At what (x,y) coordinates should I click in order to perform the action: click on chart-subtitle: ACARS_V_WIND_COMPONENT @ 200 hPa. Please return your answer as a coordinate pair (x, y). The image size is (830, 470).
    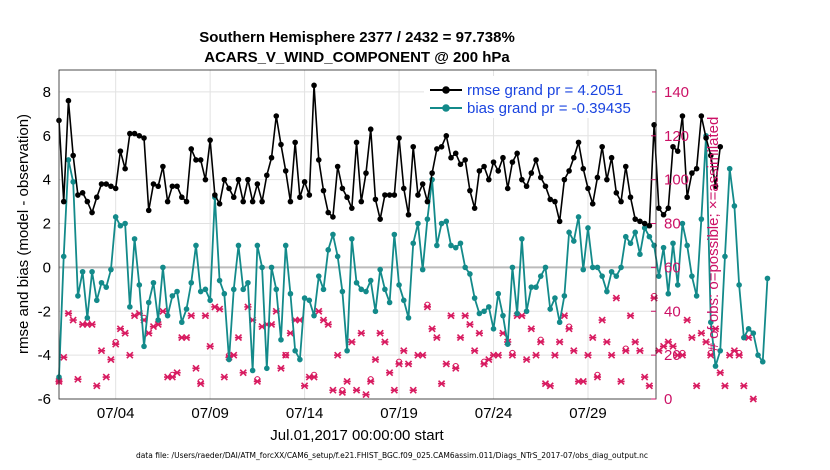
    Looking at the image, I should click on (357, 57).